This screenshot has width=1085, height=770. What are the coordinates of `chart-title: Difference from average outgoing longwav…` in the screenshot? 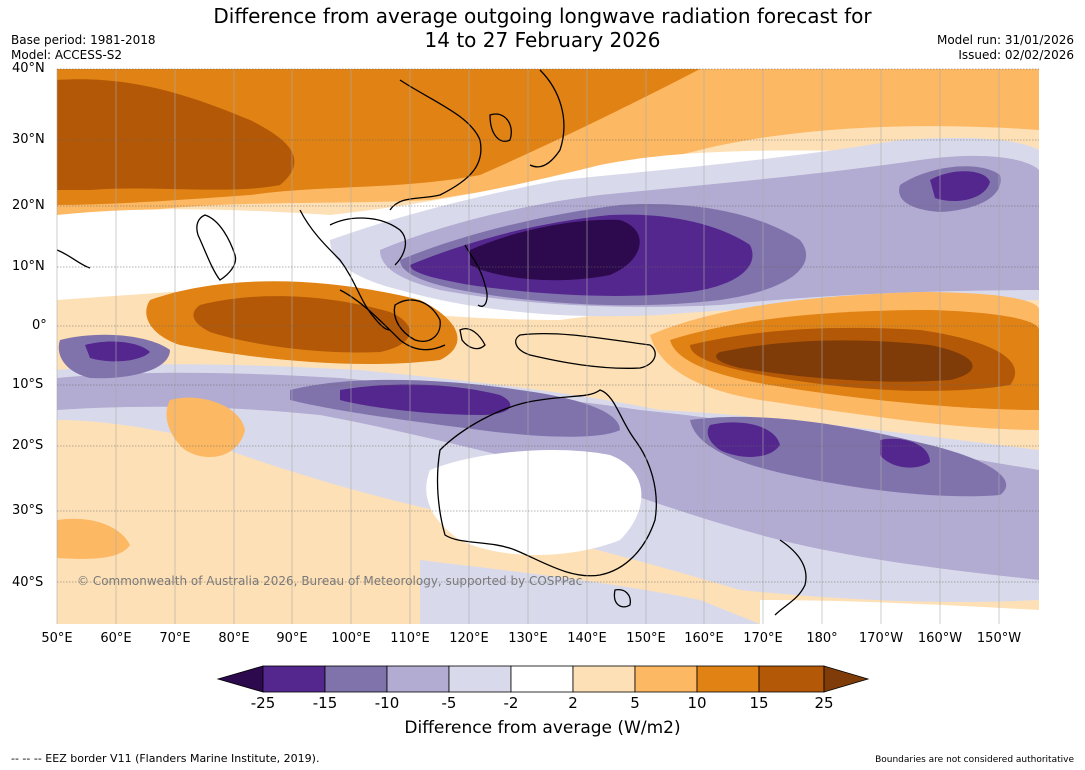 It's located at (542, 28).